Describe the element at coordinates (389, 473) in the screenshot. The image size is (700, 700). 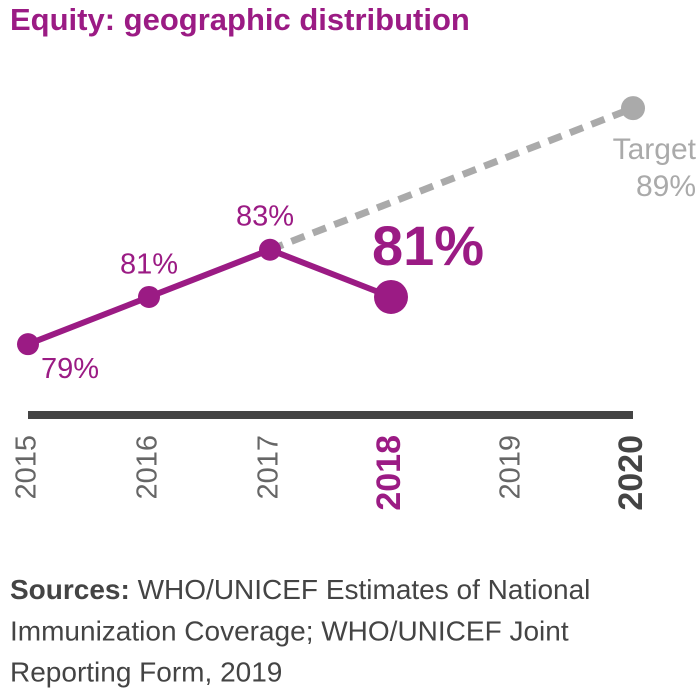
I see `x-tick-label: 2018` at that location.